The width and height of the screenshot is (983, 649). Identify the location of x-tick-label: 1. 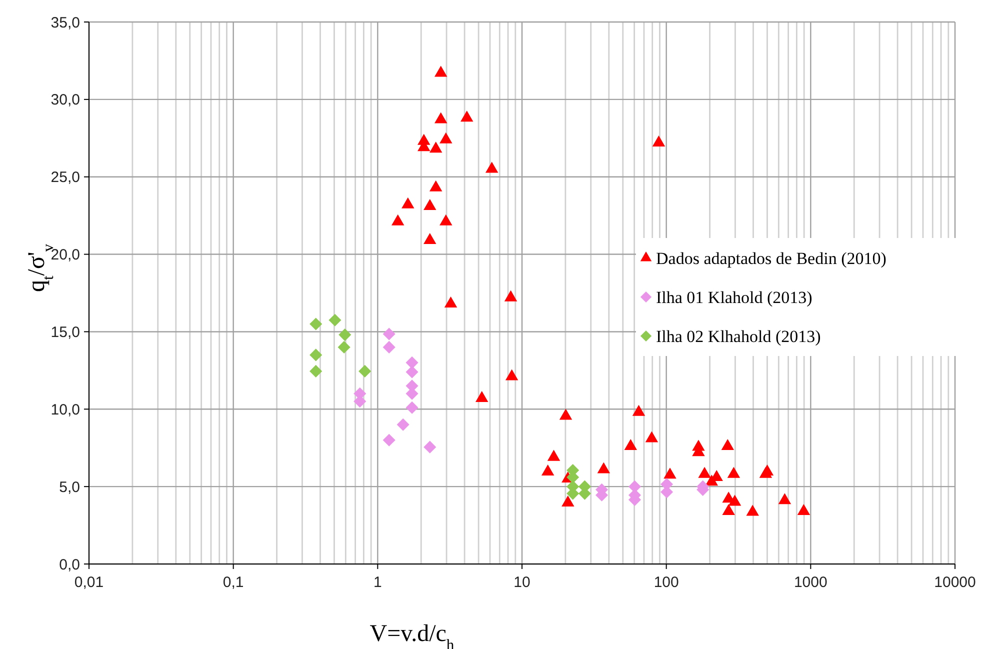
(377, 582).